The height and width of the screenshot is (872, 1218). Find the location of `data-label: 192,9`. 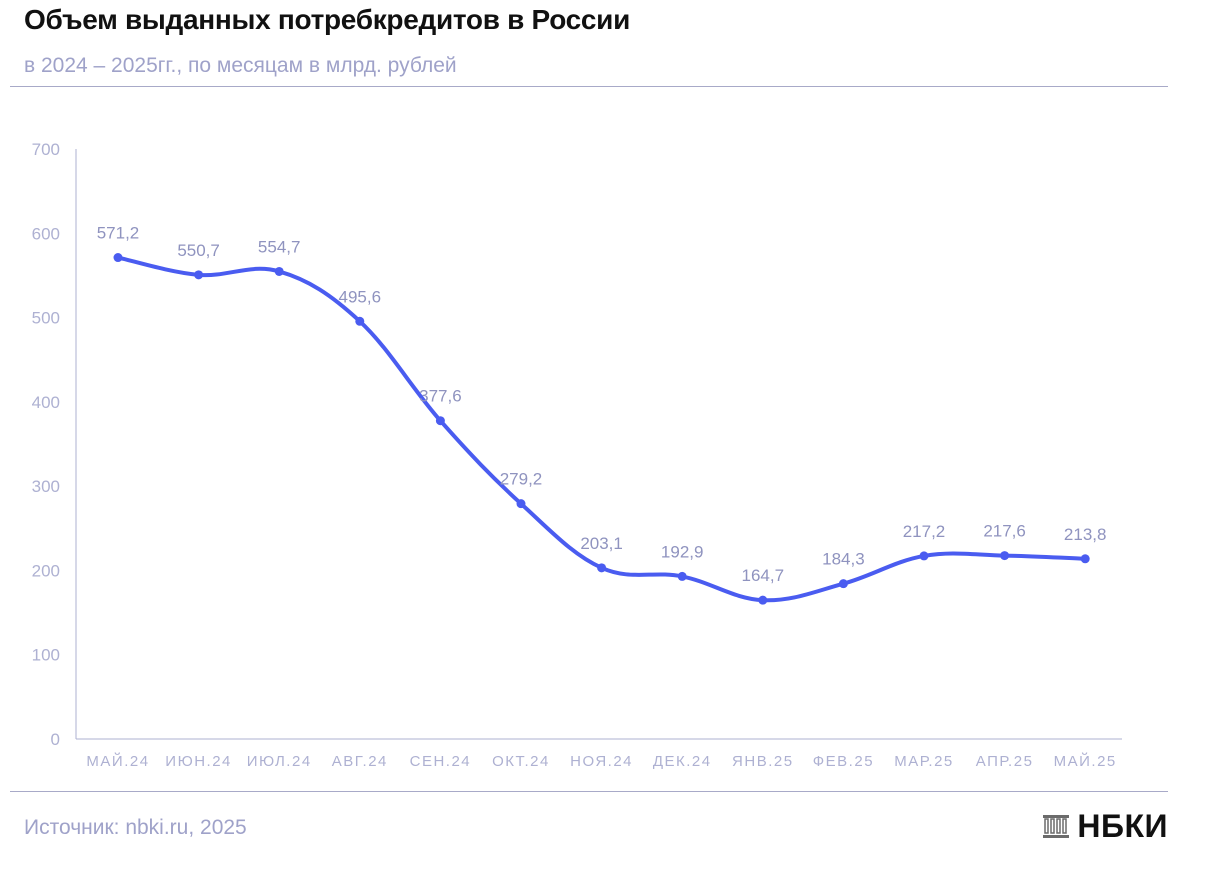

data-label: 192,9 is located at coordinates (682, 551).